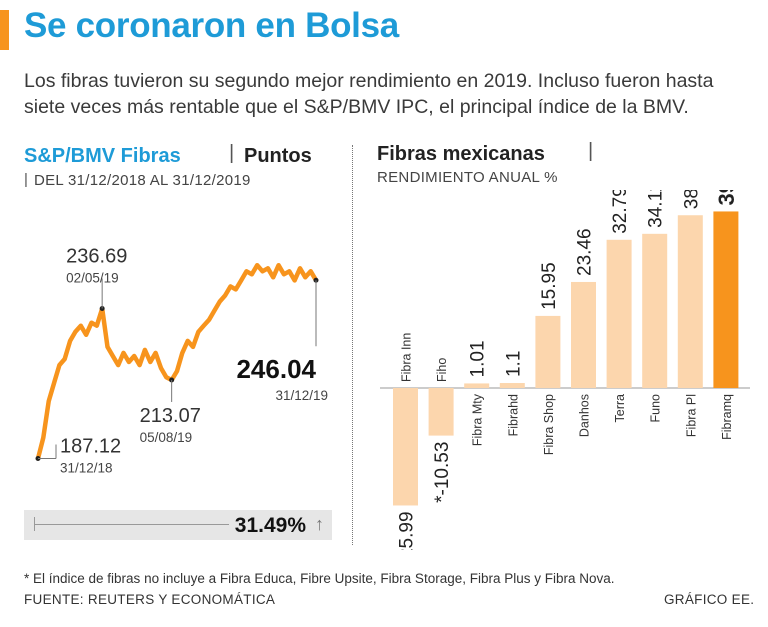  I want to click on category-label: Fibra Pl, so click(691, 415).